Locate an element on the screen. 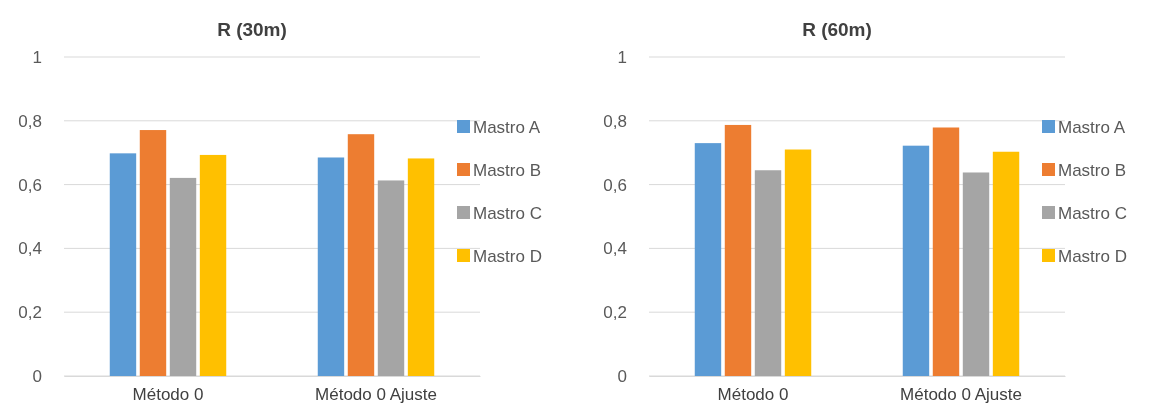  chart-title: R (30m) is located at coordinates (252, 29).